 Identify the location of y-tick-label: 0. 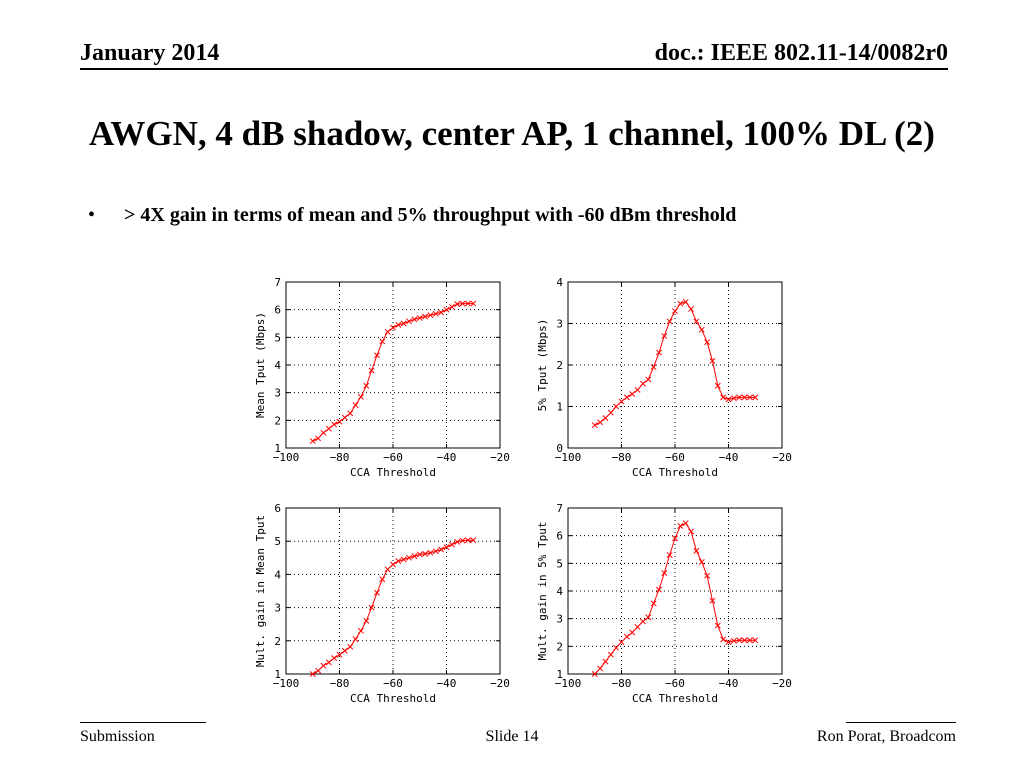
(559, 448).